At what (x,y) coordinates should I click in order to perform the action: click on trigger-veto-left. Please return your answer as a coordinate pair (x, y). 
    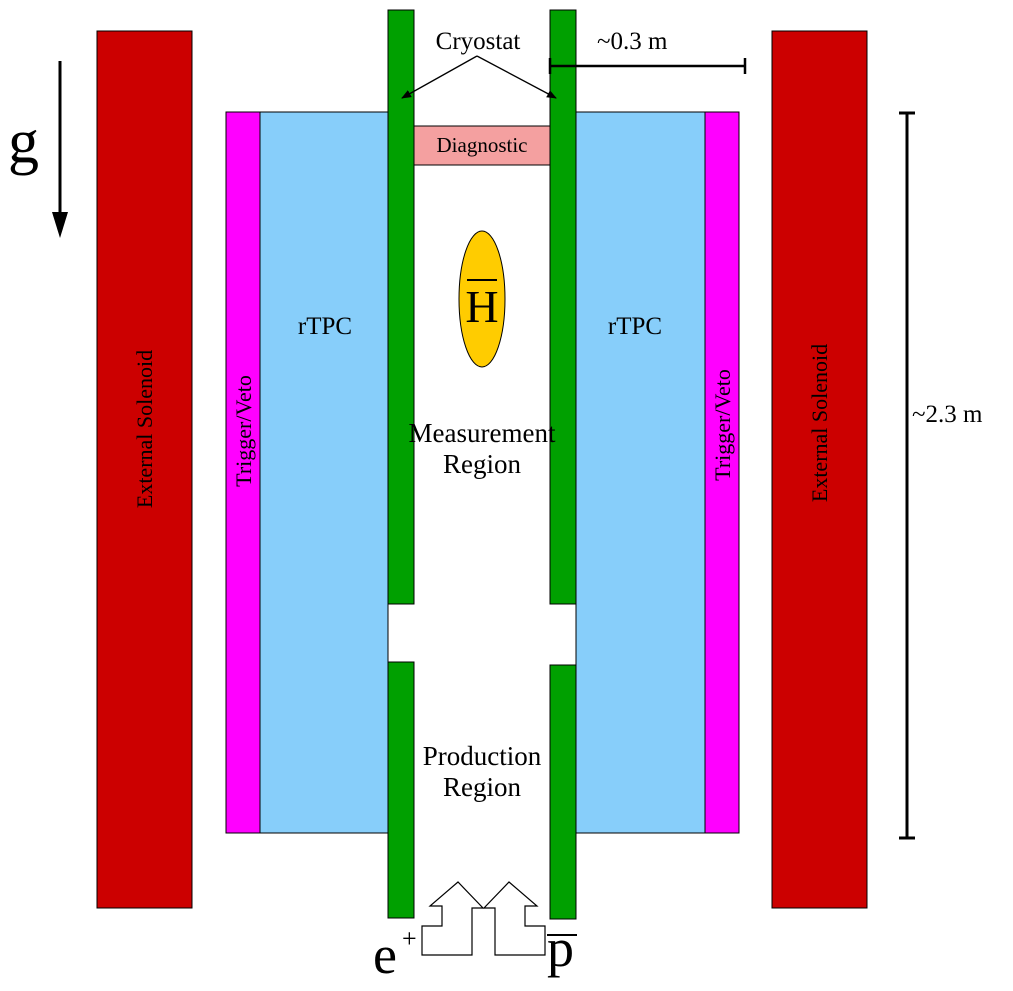
    Looking at the image, I should click on (243, 472).